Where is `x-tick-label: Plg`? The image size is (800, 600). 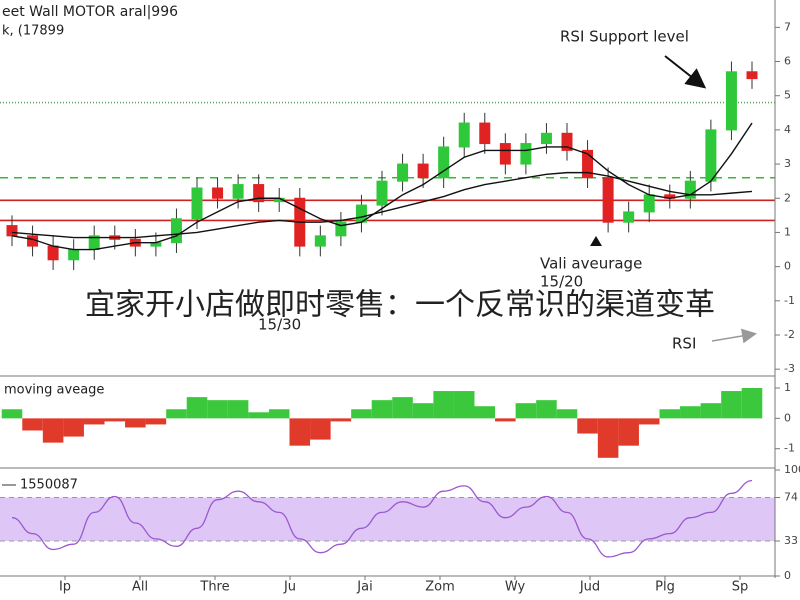
x-tick-label: Plg is located at coordinates (665, 587).